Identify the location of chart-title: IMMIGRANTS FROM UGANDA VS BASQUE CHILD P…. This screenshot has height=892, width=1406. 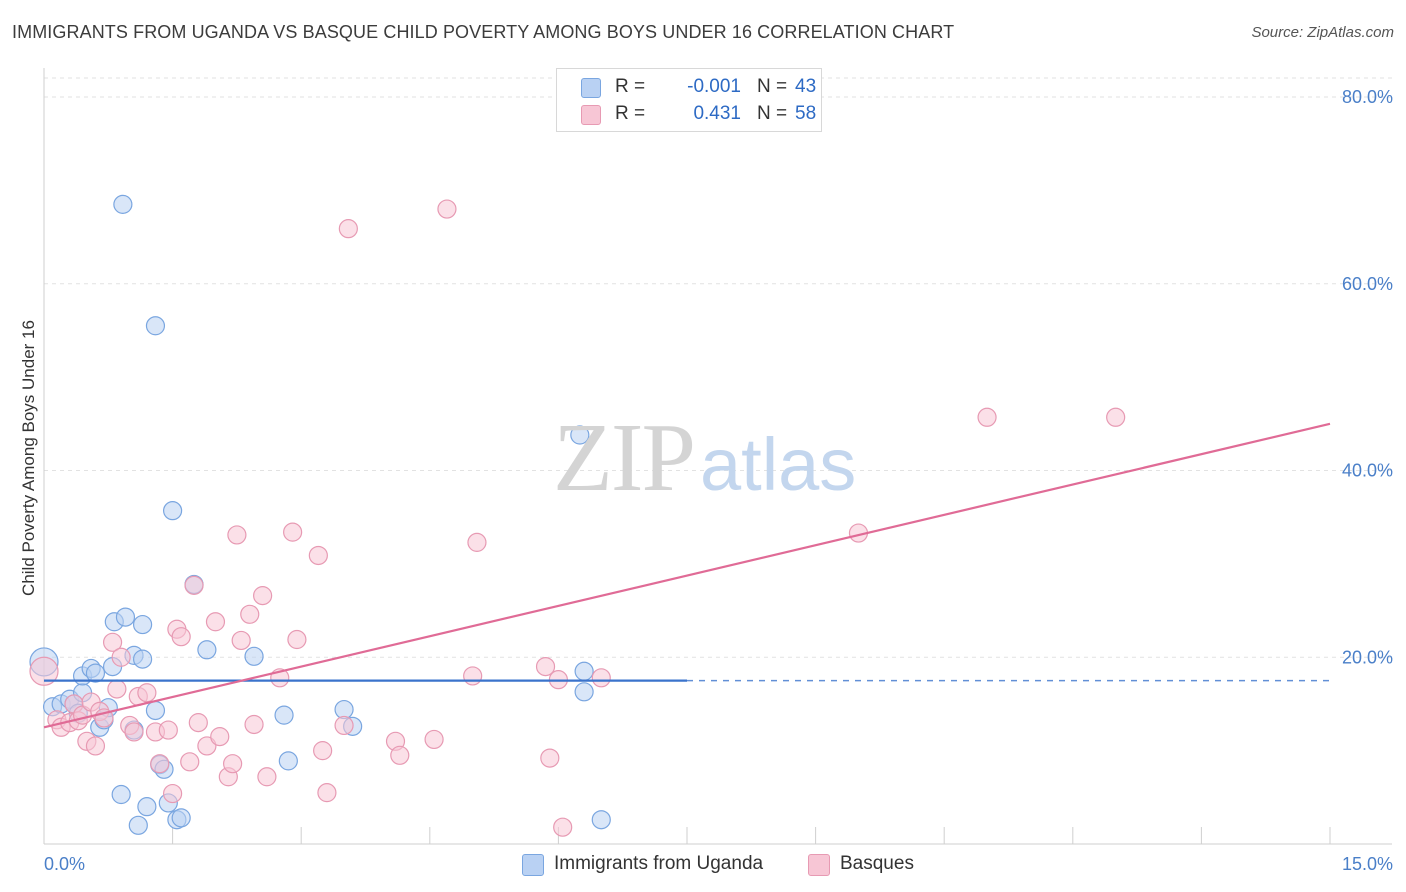
(483, 32).